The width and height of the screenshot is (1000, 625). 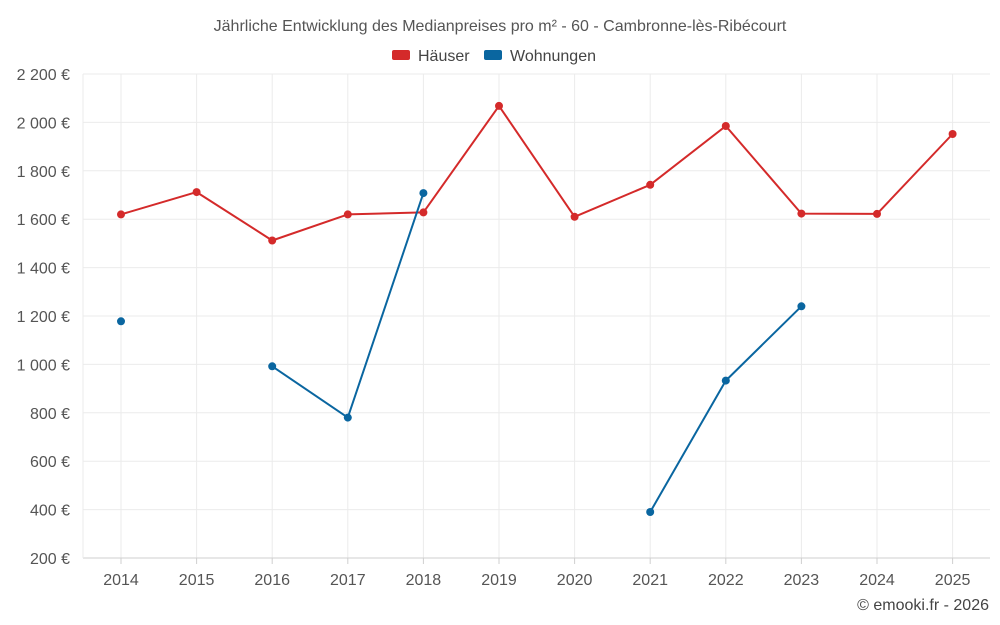 I want to click on y-tick-label: 600 €, so click(x=50, y=462).